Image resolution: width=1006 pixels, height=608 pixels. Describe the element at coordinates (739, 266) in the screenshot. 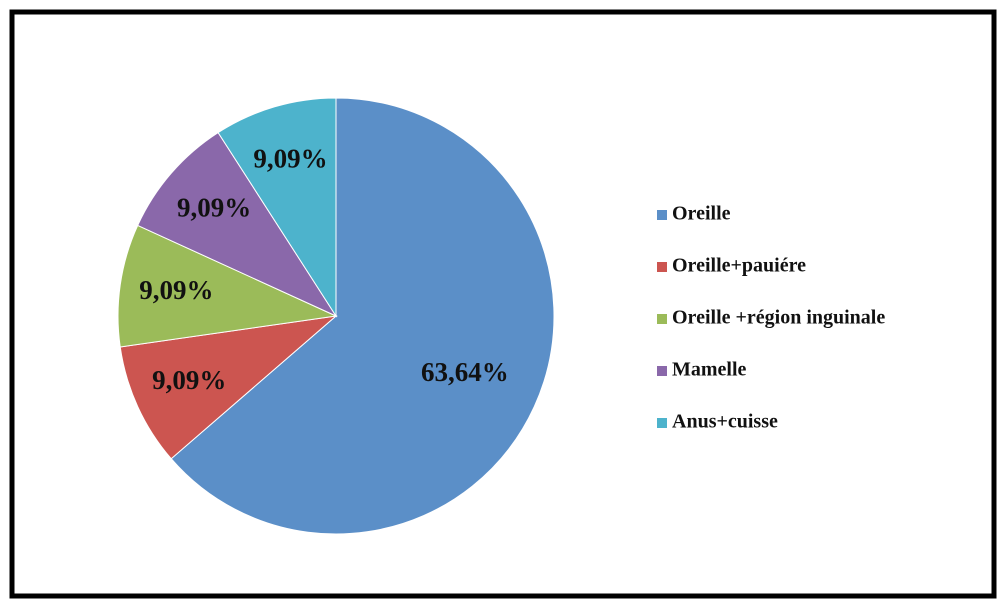

I see `legend-label: Oreille+pauiére` at that location.